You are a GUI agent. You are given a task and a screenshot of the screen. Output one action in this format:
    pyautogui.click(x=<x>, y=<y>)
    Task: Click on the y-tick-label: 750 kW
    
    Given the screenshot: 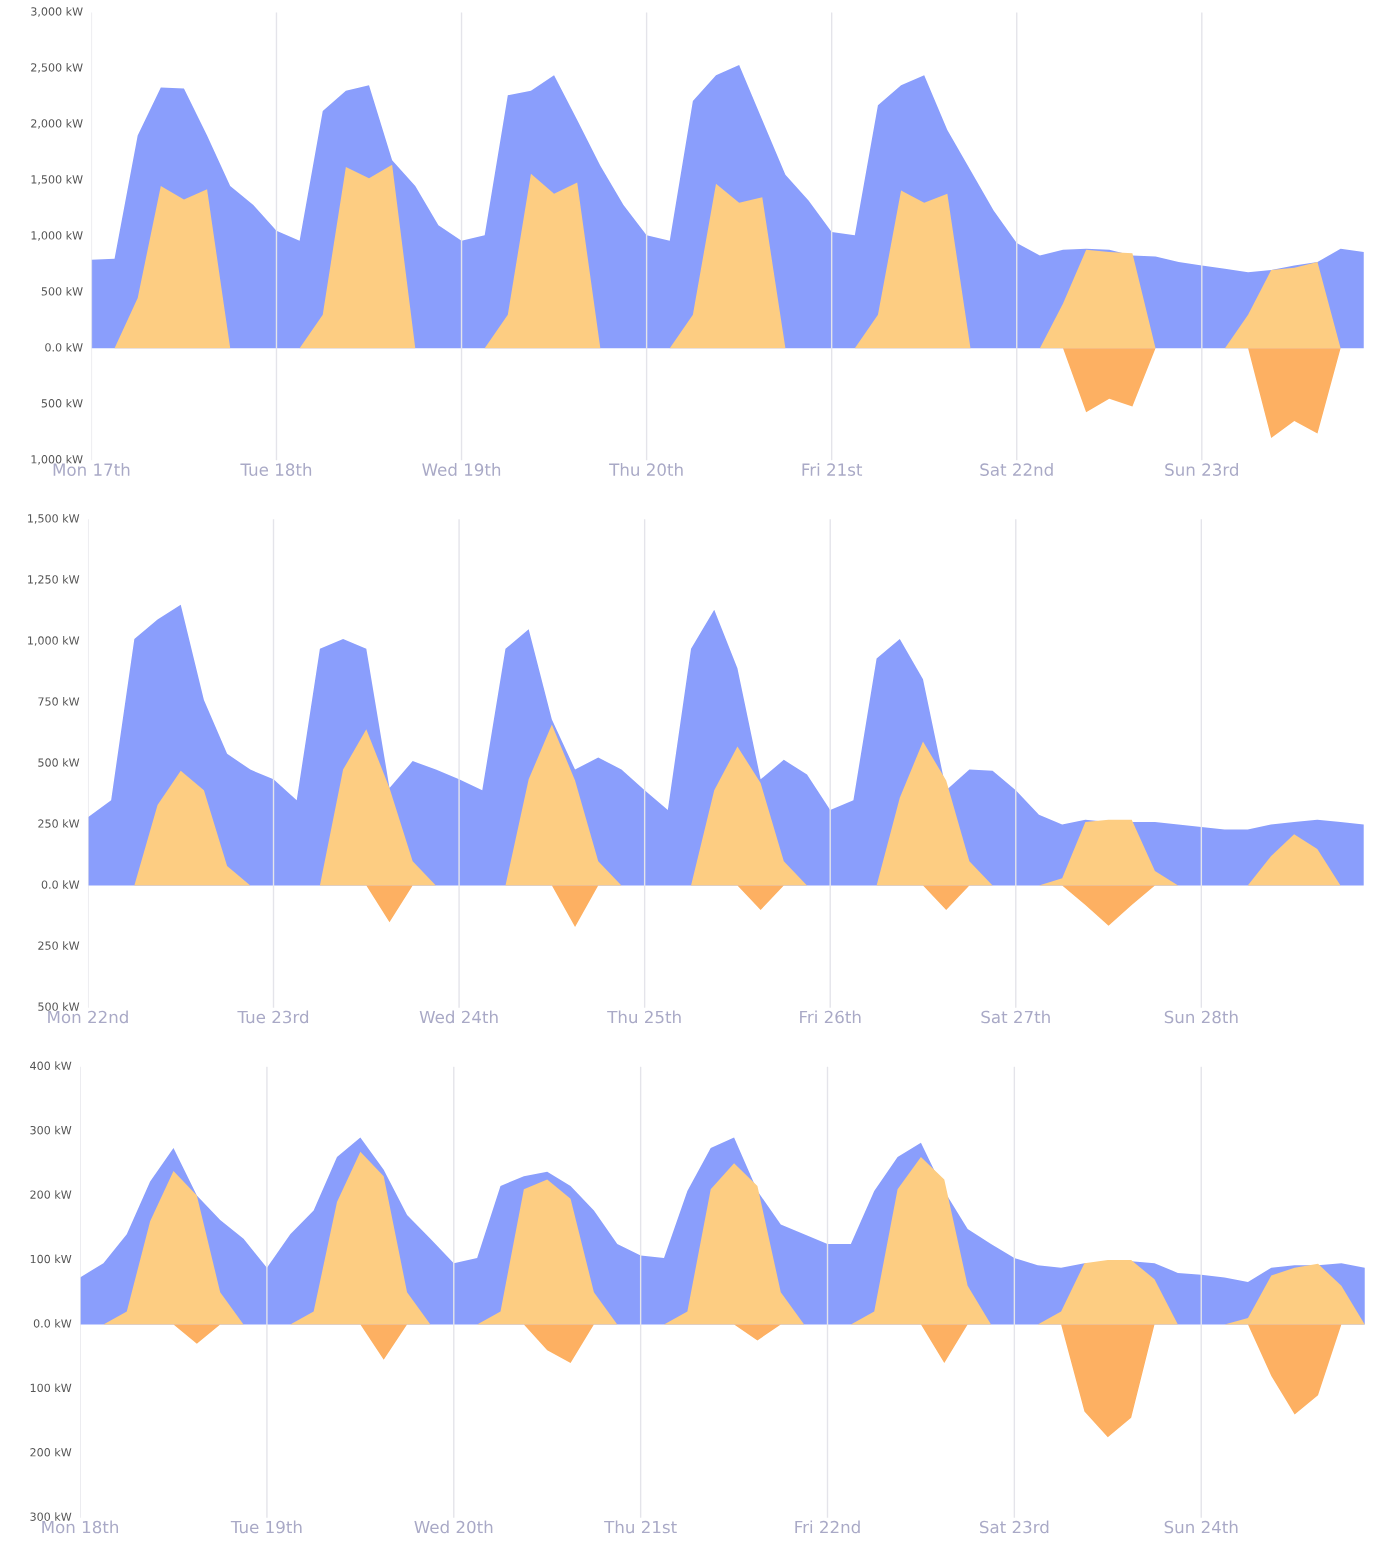 What is the action you would take?
    pyautogui.click(x=59, y=701)
    